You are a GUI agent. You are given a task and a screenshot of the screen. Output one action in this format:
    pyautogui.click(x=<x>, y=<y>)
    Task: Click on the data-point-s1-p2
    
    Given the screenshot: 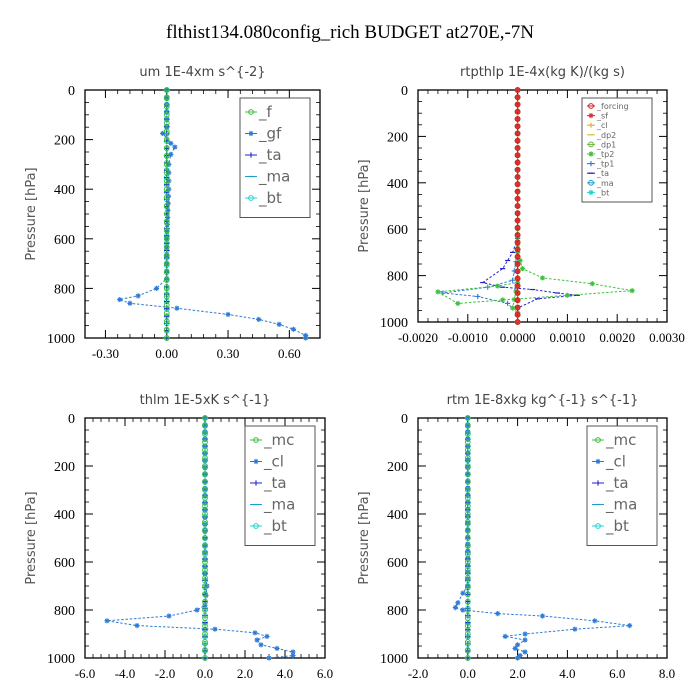 What is the action you would take?
    pyautogui.click(x=518, y=322)
    